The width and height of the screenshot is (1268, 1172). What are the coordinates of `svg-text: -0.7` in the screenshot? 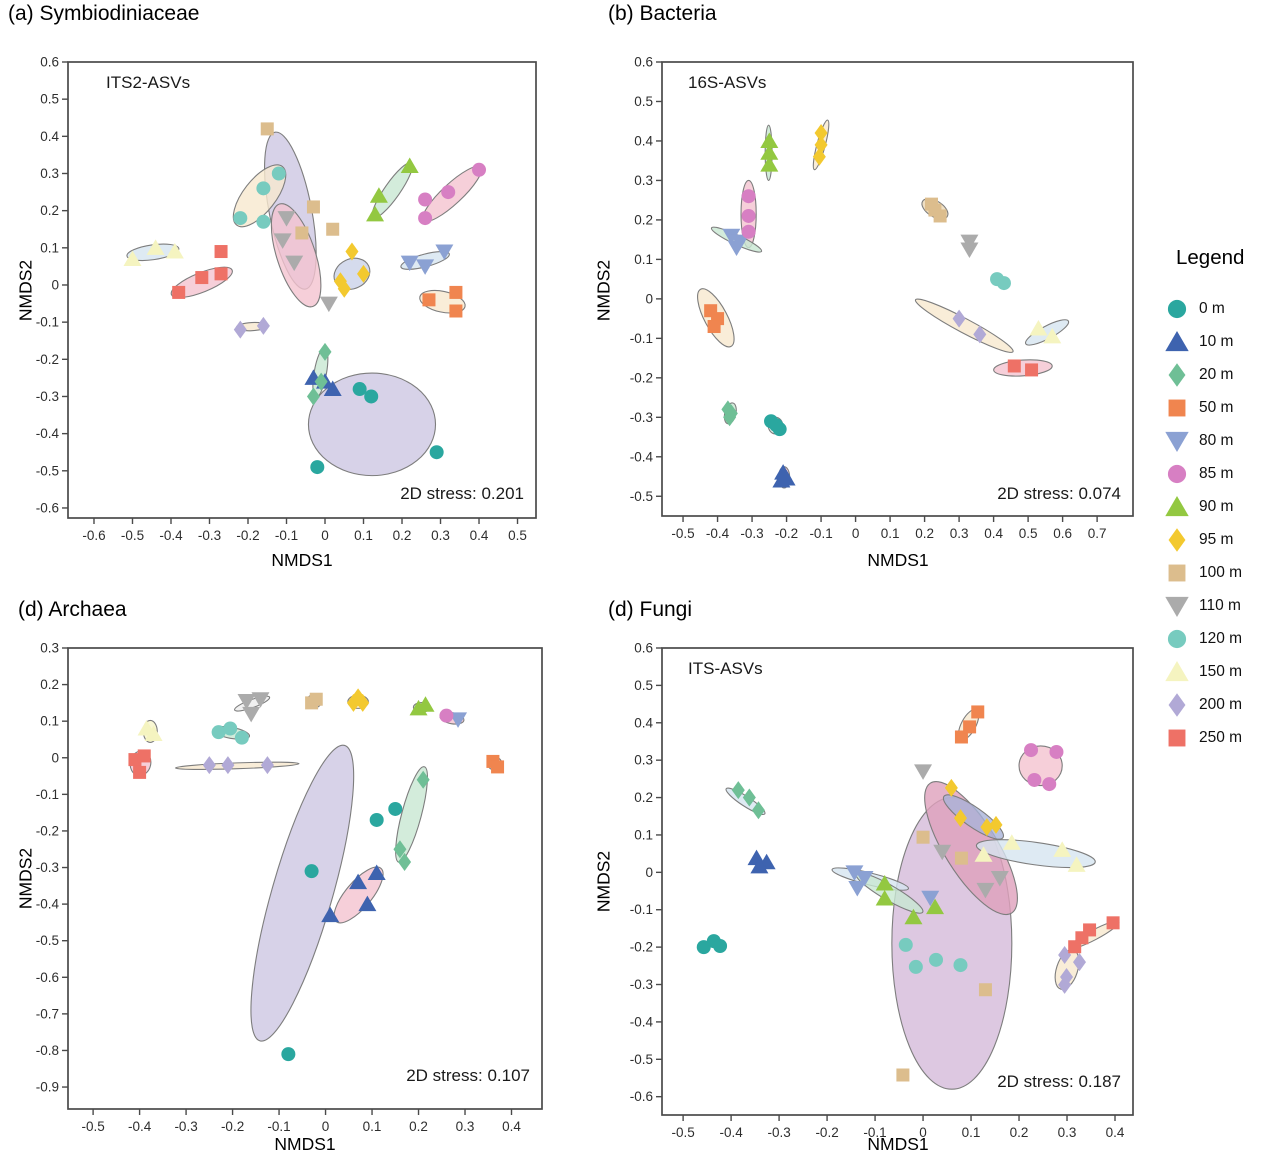 It's located at (47, 1013).